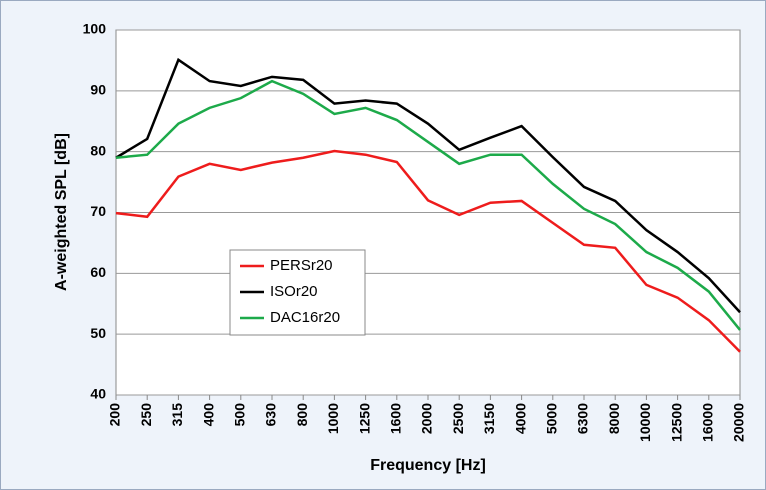 The image size is (766, 490). What do you see at coordinates (208, 415) in the screenshot?
I see `x-tick-label: 400` at bounding box center [208, 415].